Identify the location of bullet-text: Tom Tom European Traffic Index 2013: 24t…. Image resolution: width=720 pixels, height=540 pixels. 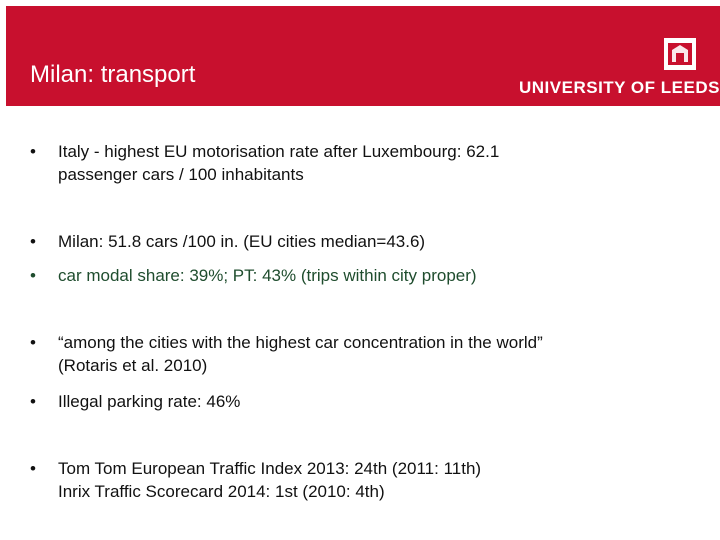
(269, 480).